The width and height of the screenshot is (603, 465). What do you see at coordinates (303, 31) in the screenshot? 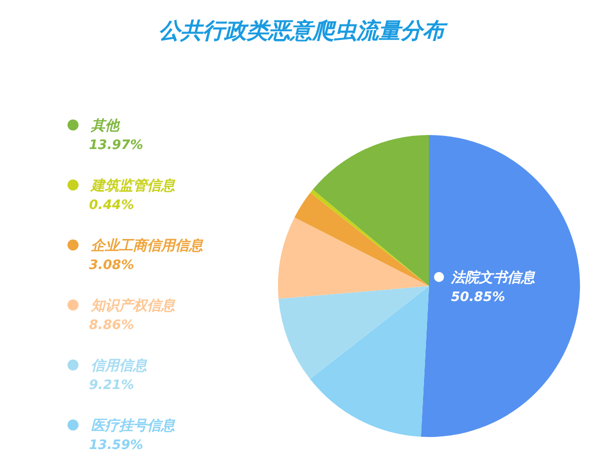
I see `chart-title: 公共行政类恶意爬虫流量分布` at bounding box center [303, 31].